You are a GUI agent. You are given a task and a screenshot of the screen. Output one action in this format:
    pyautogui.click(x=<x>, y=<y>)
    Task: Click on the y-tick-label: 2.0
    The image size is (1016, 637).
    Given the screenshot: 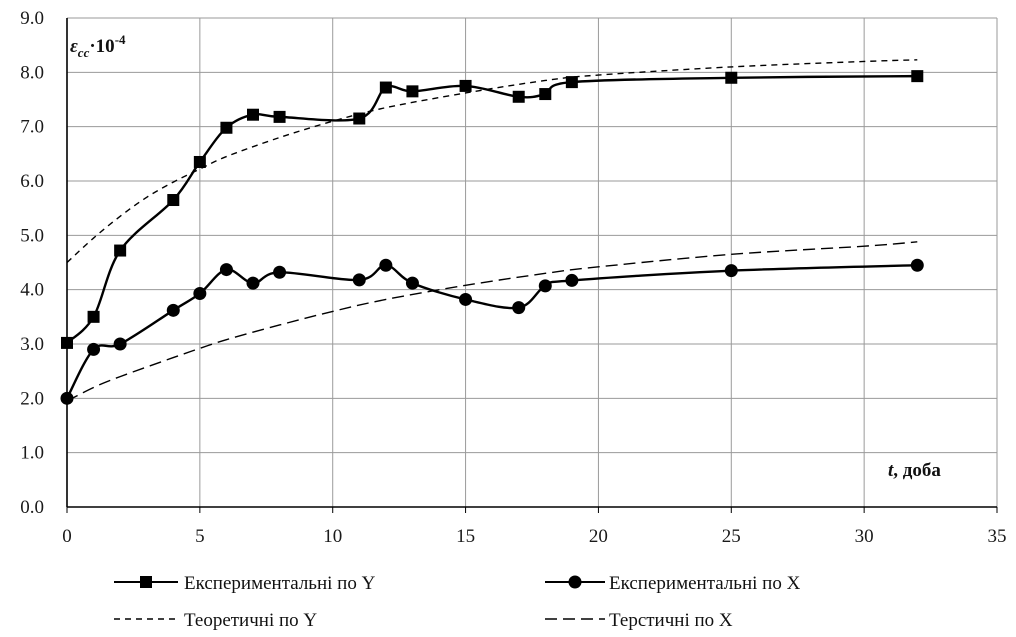 What is the action you would take?
    pyautogui.click(x=32, y=398)
    